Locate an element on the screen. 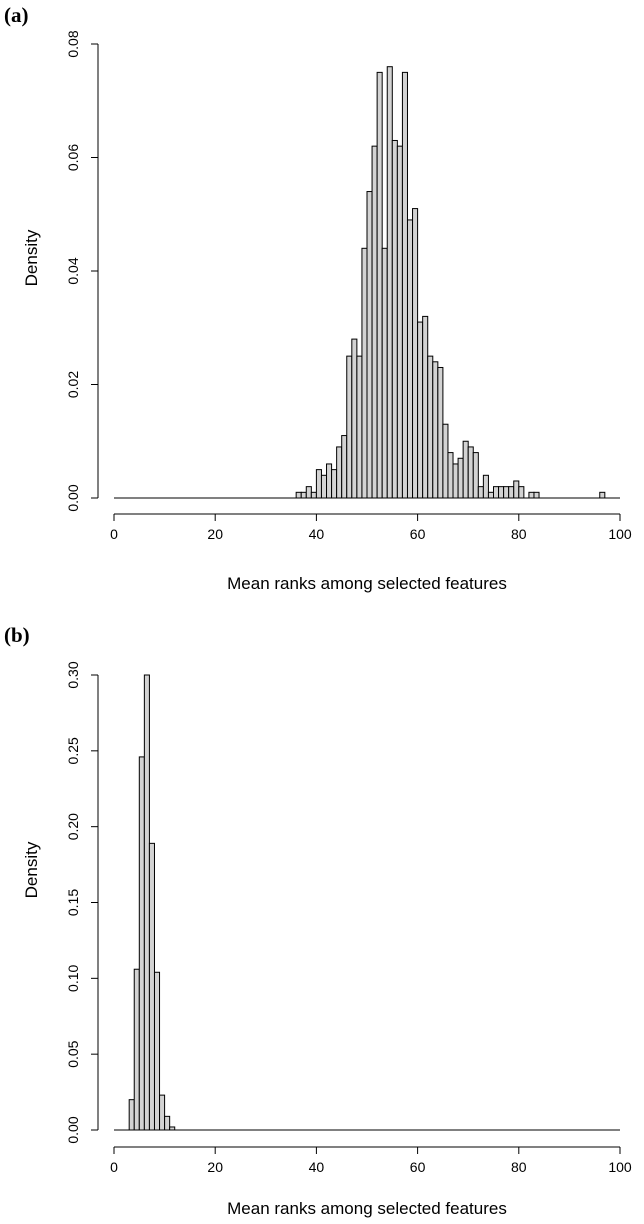 Image resolution: width=644 pixels, height=1224 pixels. panel-b-y-axis-title: Density is located at coordinates (31, 869).